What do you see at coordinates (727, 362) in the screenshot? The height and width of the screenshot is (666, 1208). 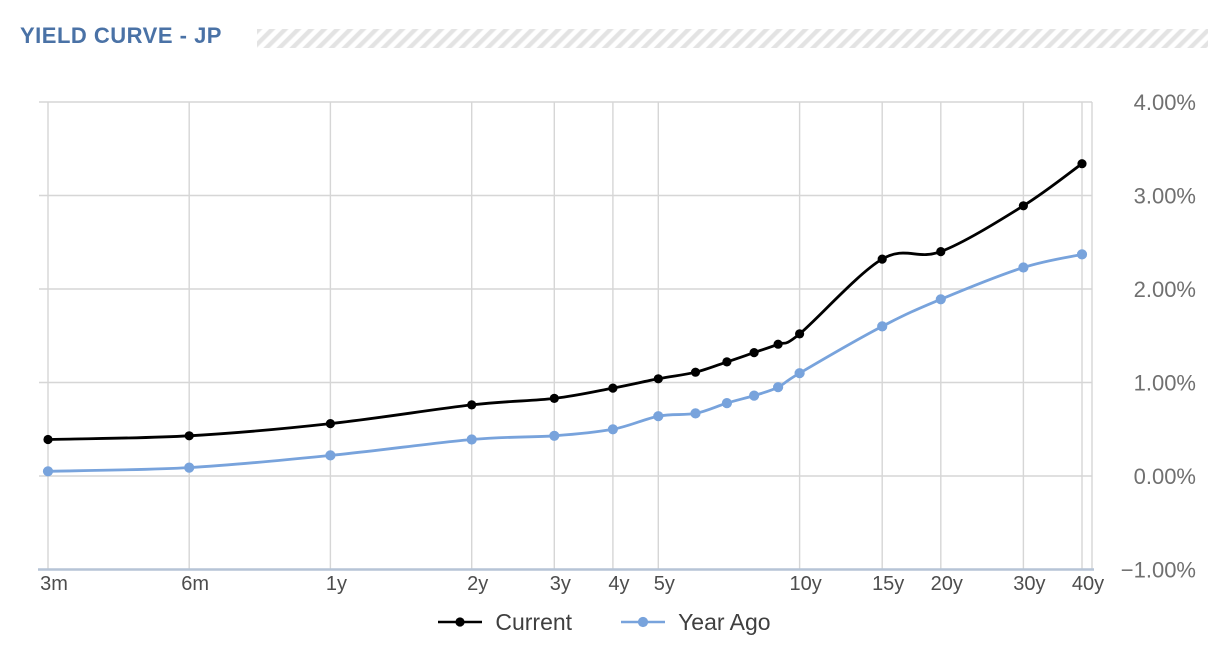 I see `current-point-7y` at bounding box center [727, 362].